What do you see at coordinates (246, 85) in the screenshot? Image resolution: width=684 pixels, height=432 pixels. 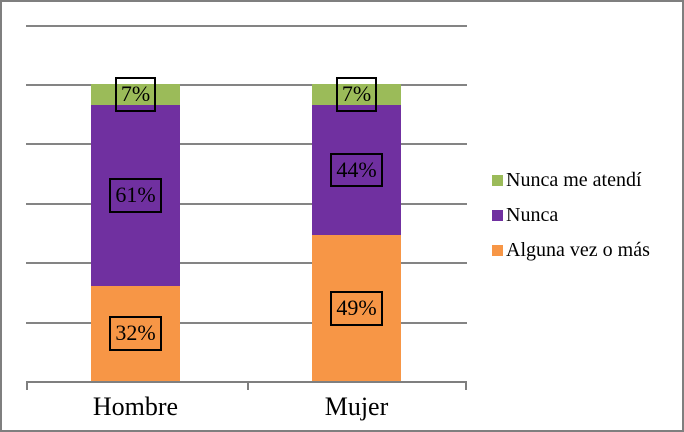 I see `gridline-100-percent` at bounding box center [246, 85].